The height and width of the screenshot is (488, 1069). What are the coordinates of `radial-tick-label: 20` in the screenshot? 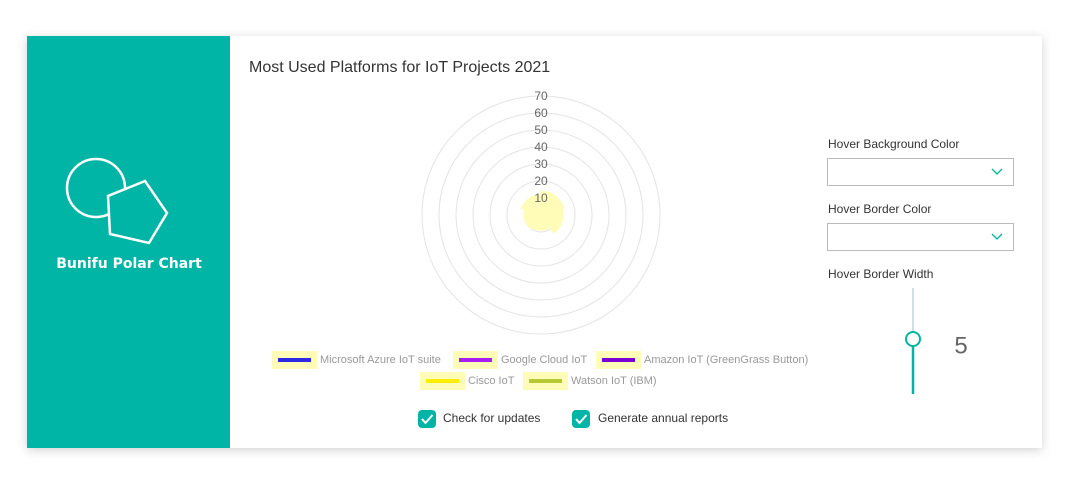 It's located at (541, 181).